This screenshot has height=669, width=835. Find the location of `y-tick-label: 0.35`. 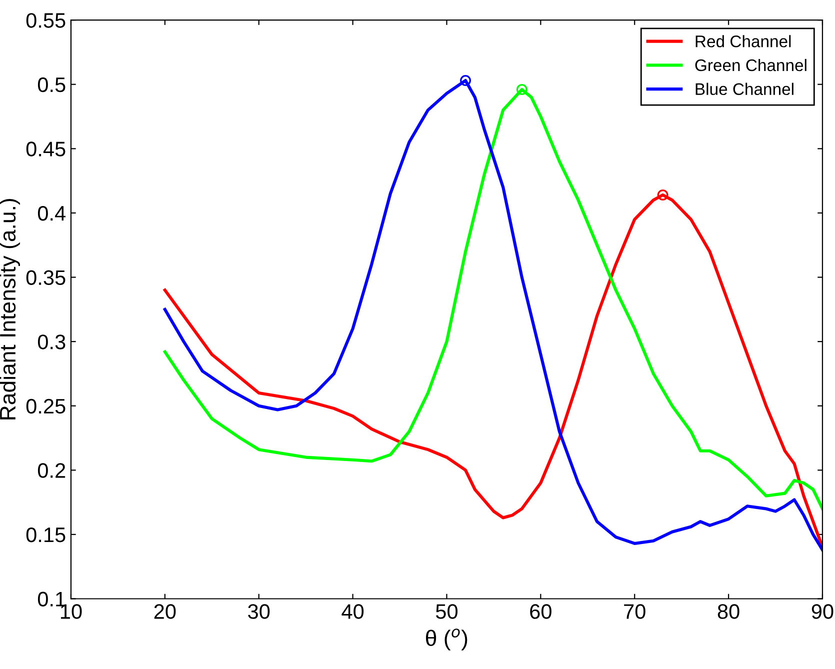

y-tick-label: 0.35 is located at coordinates (46, 278).